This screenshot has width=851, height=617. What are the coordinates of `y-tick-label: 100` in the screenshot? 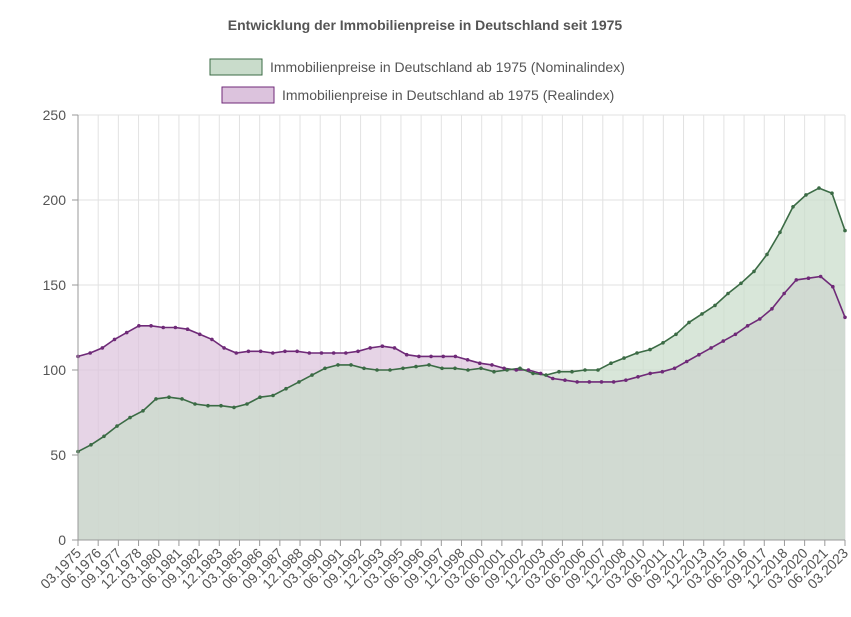 It's located at (55, 370).